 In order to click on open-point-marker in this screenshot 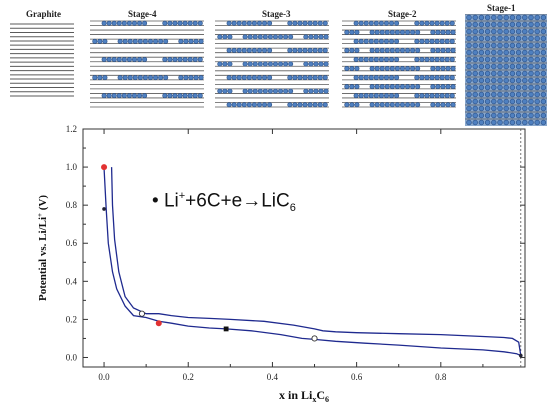, I will do `click(314, 338)`.